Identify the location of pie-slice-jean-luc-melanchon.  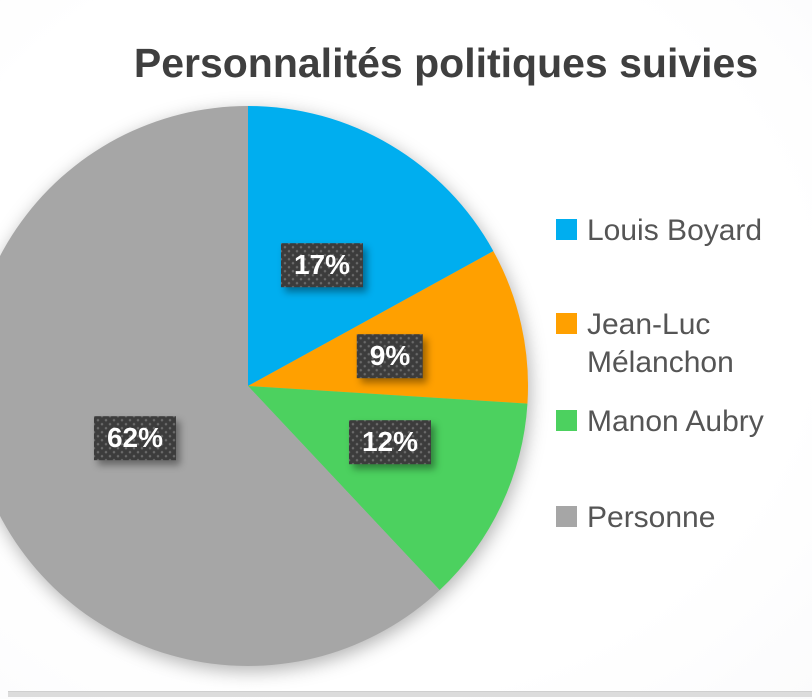
(388, 327).